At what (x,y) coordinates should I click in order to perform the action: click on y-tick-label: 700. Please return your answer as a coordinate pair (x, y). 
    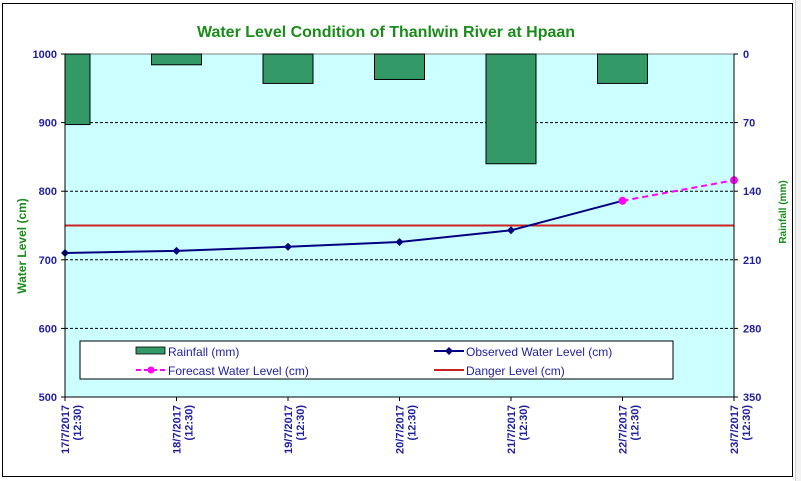
    Looking at the image, I should click on (48, 261).